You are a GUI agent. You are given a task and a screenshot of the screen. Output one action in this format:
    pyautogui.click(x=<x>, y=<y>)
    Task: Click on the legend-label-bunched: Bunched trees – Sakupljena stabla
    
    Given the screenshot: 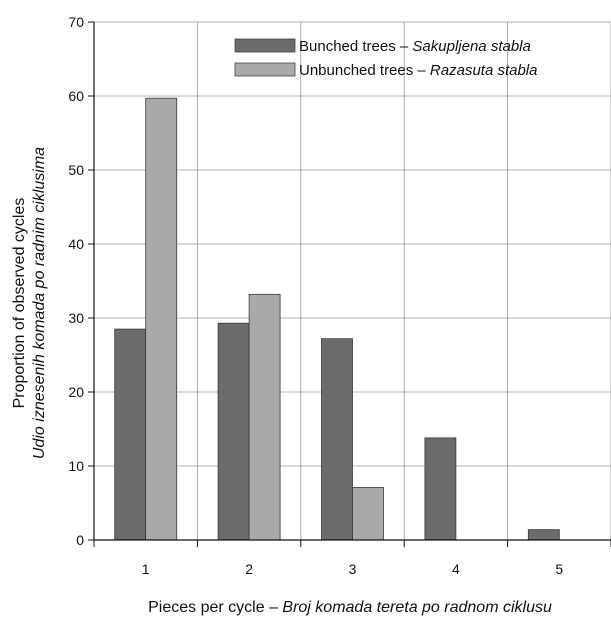 What is the action you would take?
    pyautogui.click(x=415, y=46)
    